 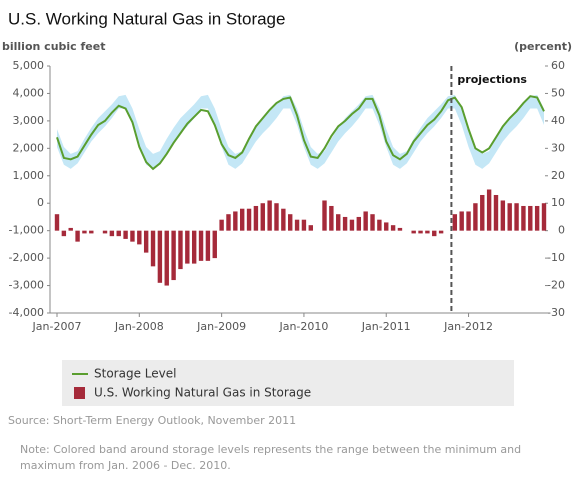 What do you see at coordinates (57, 326) in the screenshot?
I see `x-tick-label: Jan-2007` at bounding box center [57, 326].